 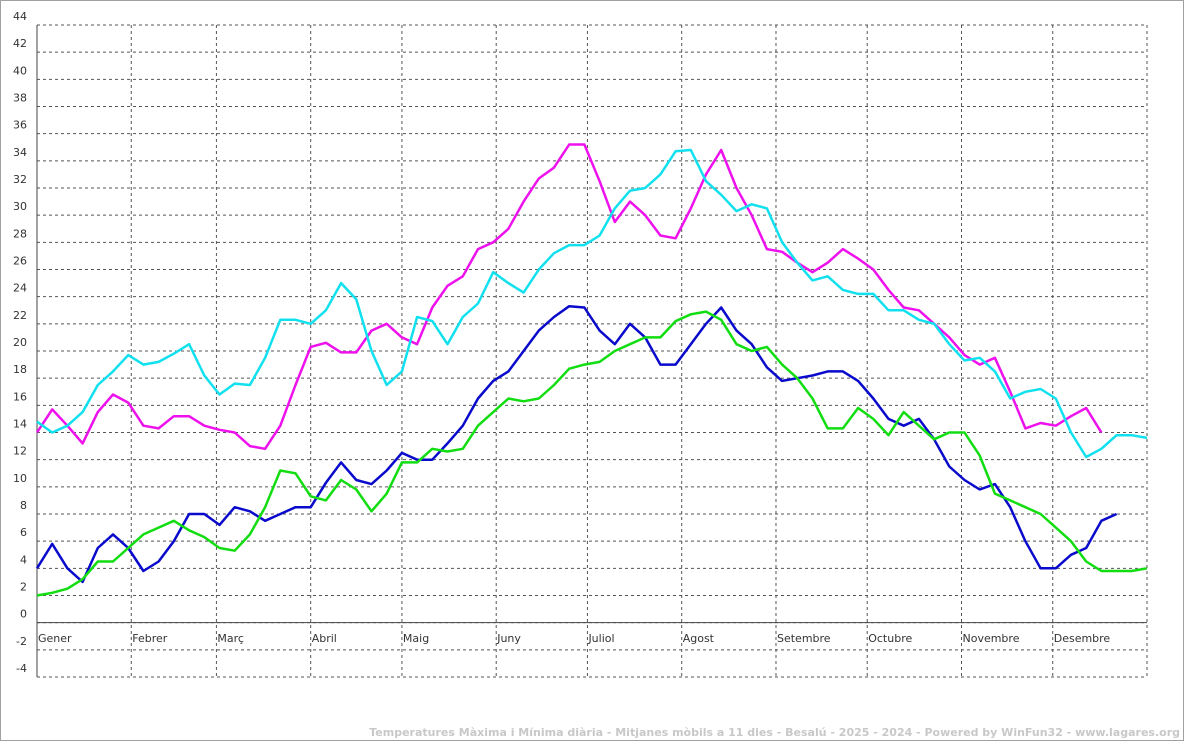 I want to click on y-tick-label: 42, so click(x=20, y=43).